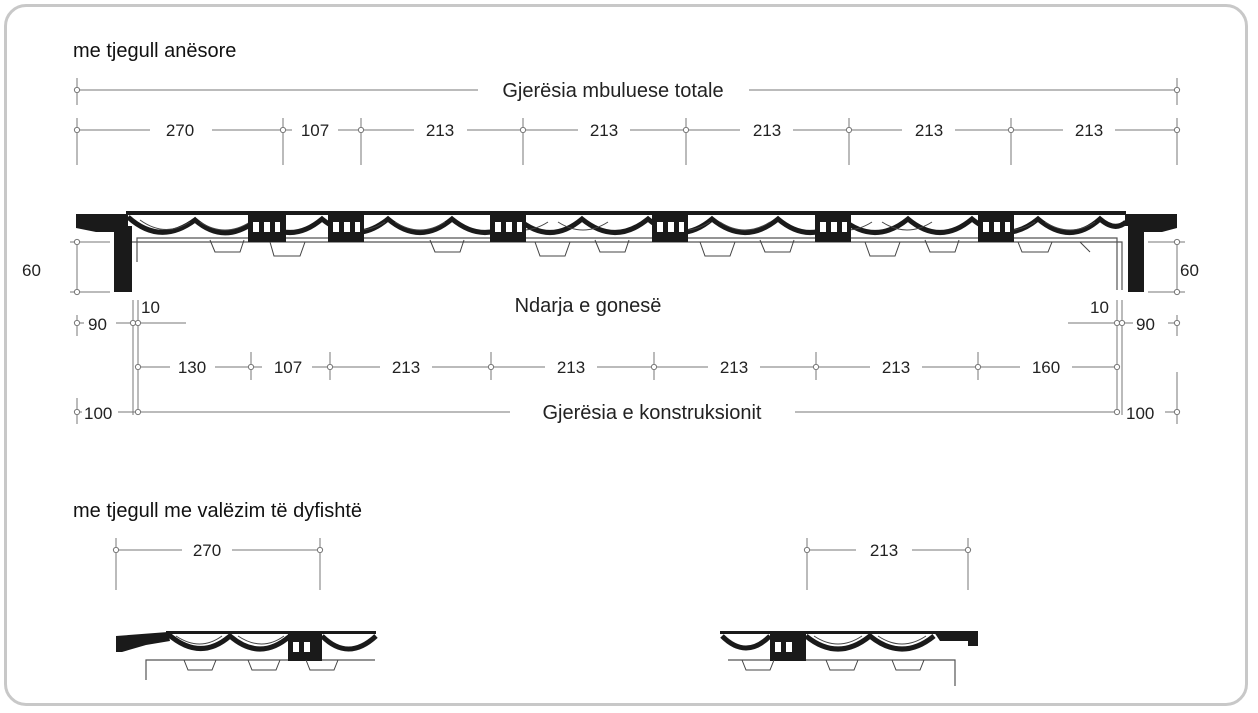 This screenshot has height=713, width=1258. What do you see at coordinates (150, 307) in the screenshot?
I see `left-gap-label: 10` at bounding box center [150, 307].